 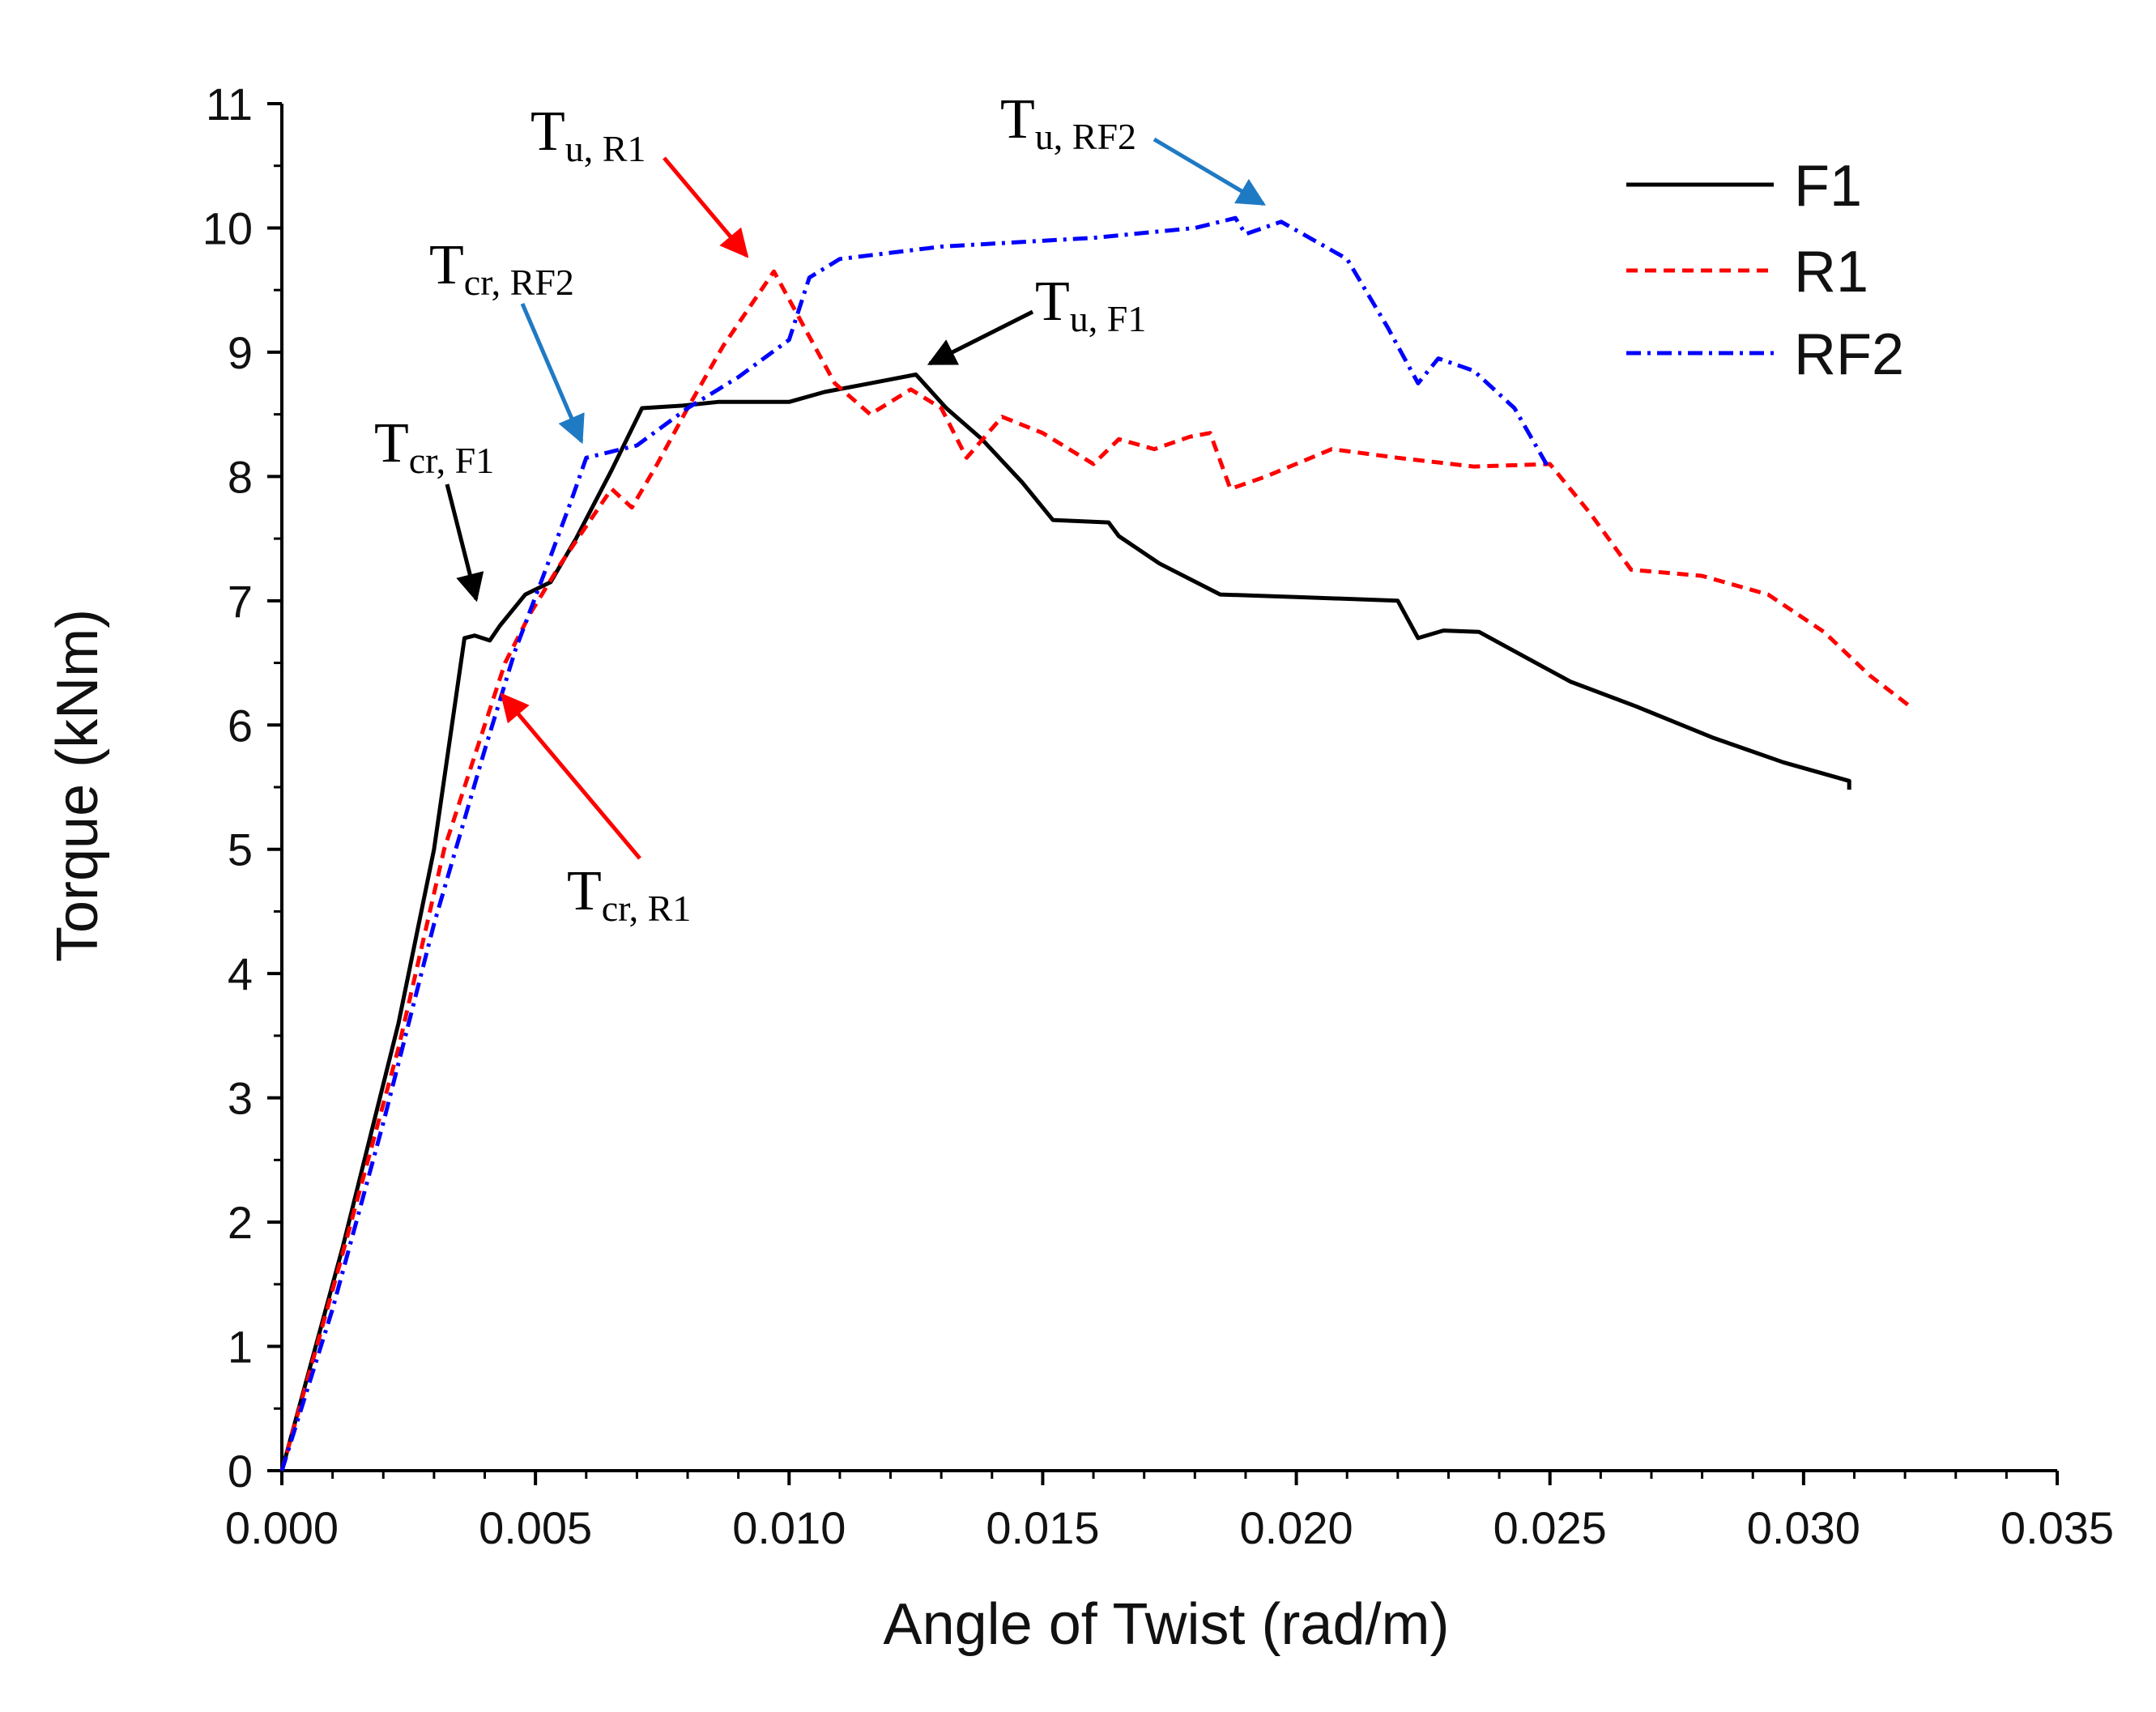 What do you see at coordinates (240, 1347) in the screenshot?
I see `y-tick-label: 1` at bounding box center [240, 1347].